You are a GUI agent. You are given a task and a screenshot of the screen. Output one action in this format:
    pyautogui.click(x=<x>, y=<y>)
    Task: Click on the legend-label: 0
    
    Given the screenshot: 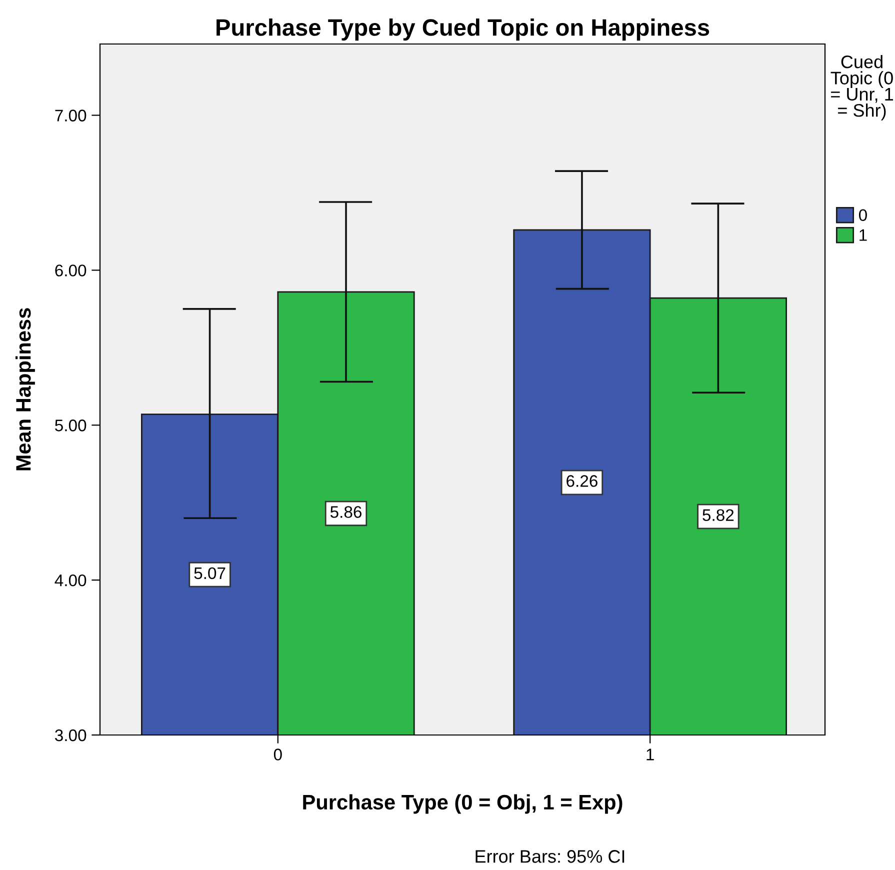 What is the action you would take?
    pyautogui.click(x=862, y=215)
    